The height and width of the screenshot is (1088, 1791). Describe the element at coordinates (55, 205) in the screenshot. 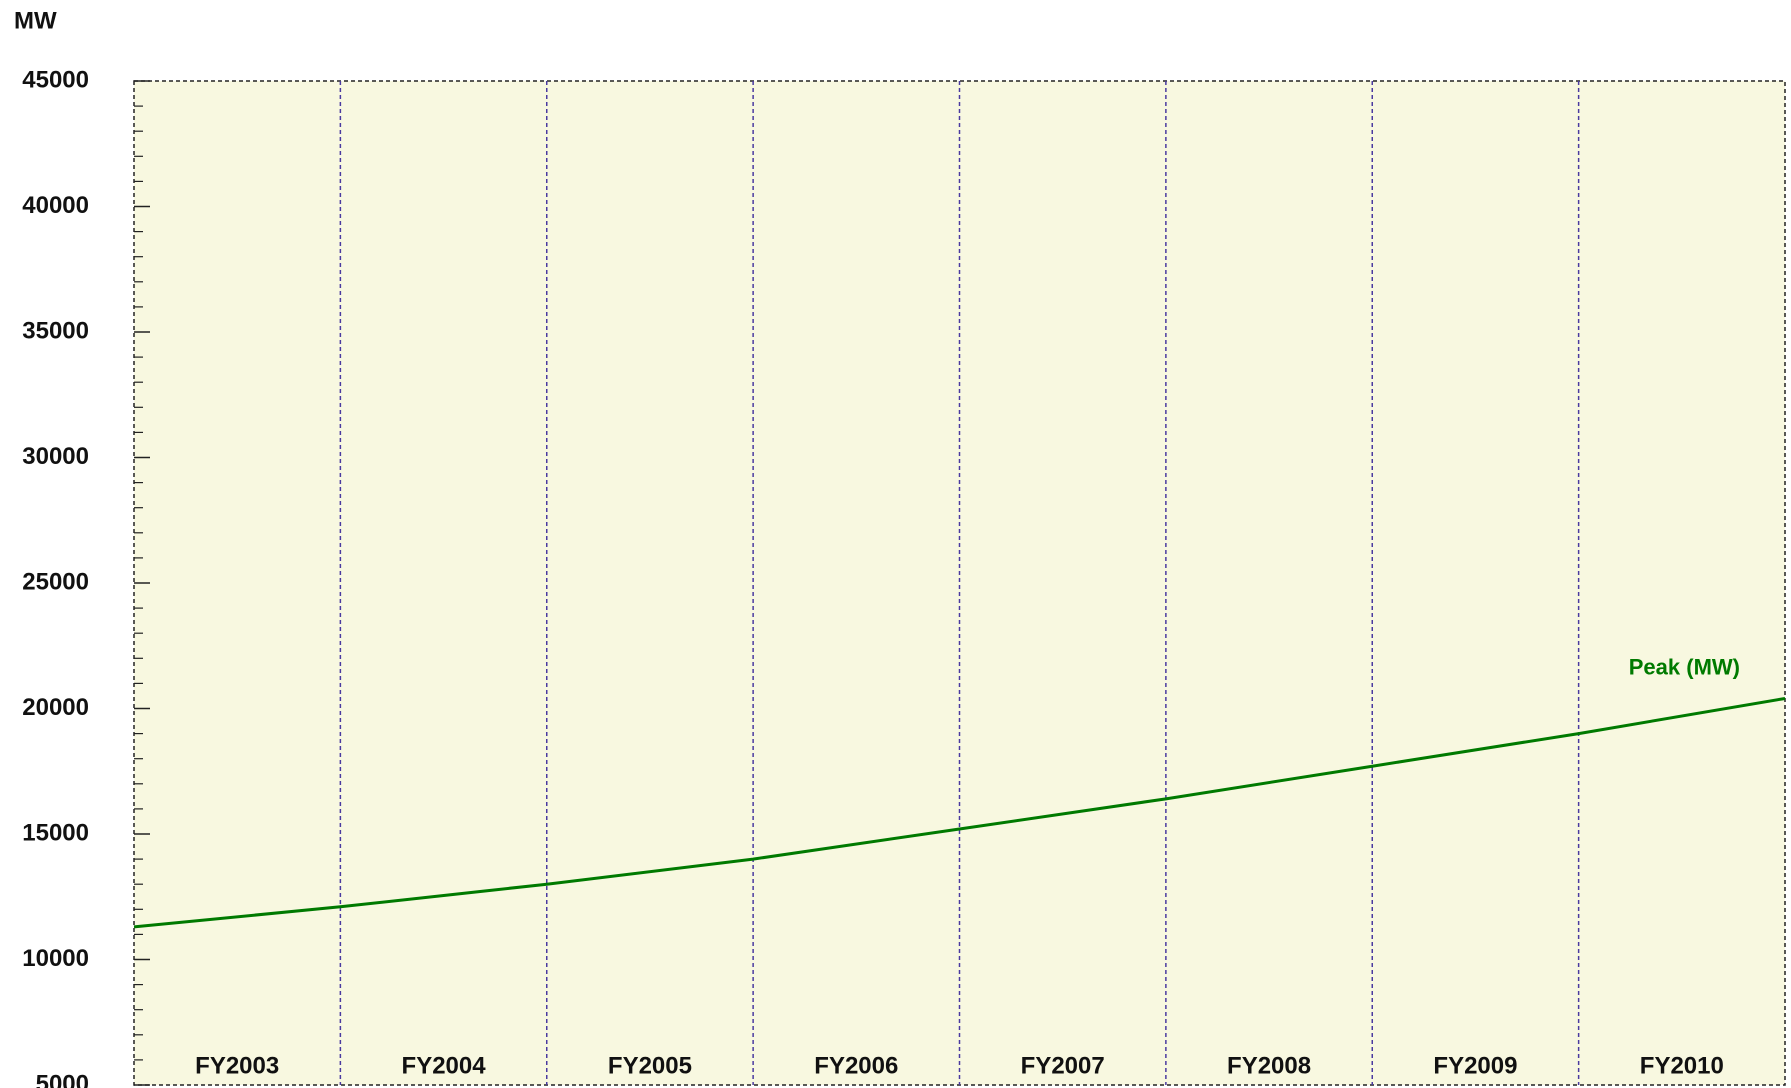

I see `y-tick-label: 40000` at that location.